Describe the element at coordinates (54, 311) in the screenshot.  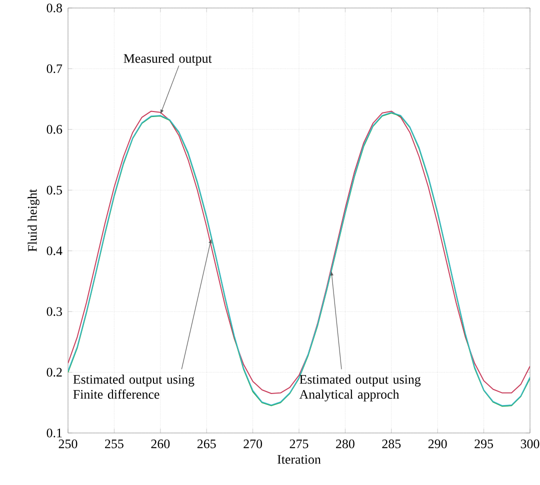
I see `y-tick-label: 0.3` at that location.